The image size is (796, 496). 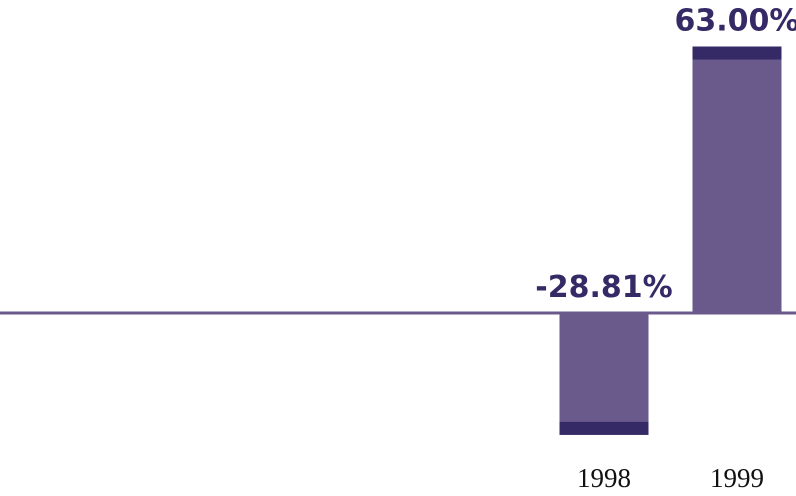 What do you see at coordinates (604, 374) in the screenshot?
I see `bar-1998` at bounding box center [604, 374].